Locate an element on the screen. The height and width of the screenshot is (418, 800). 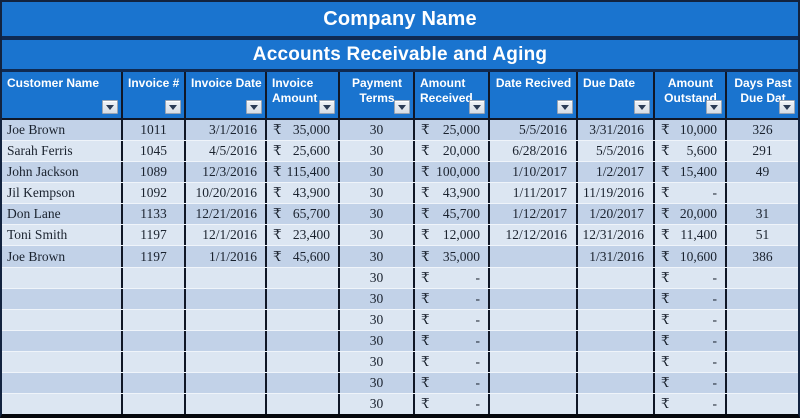
table-cell: ₹11,400 is located at coordinates (691, 235).